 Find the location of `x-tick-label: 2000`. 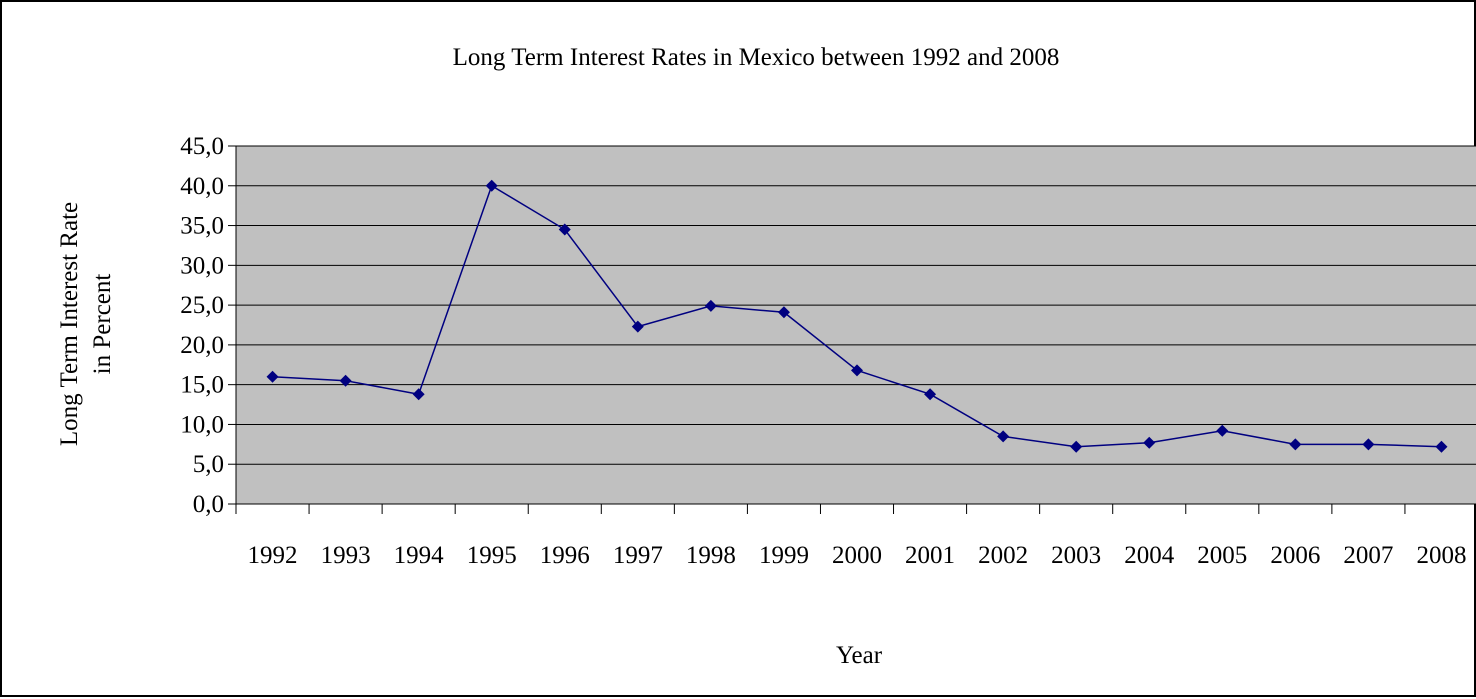

x-tick-label: 2000 is located at coordinates (857, 555).